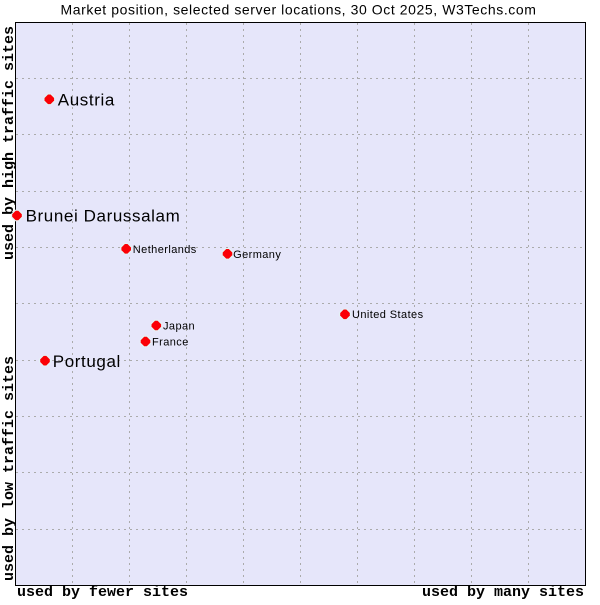  Describe the element at coordinates (86, 100) in the screenshot. I see `svg-text: Austria` at that location.